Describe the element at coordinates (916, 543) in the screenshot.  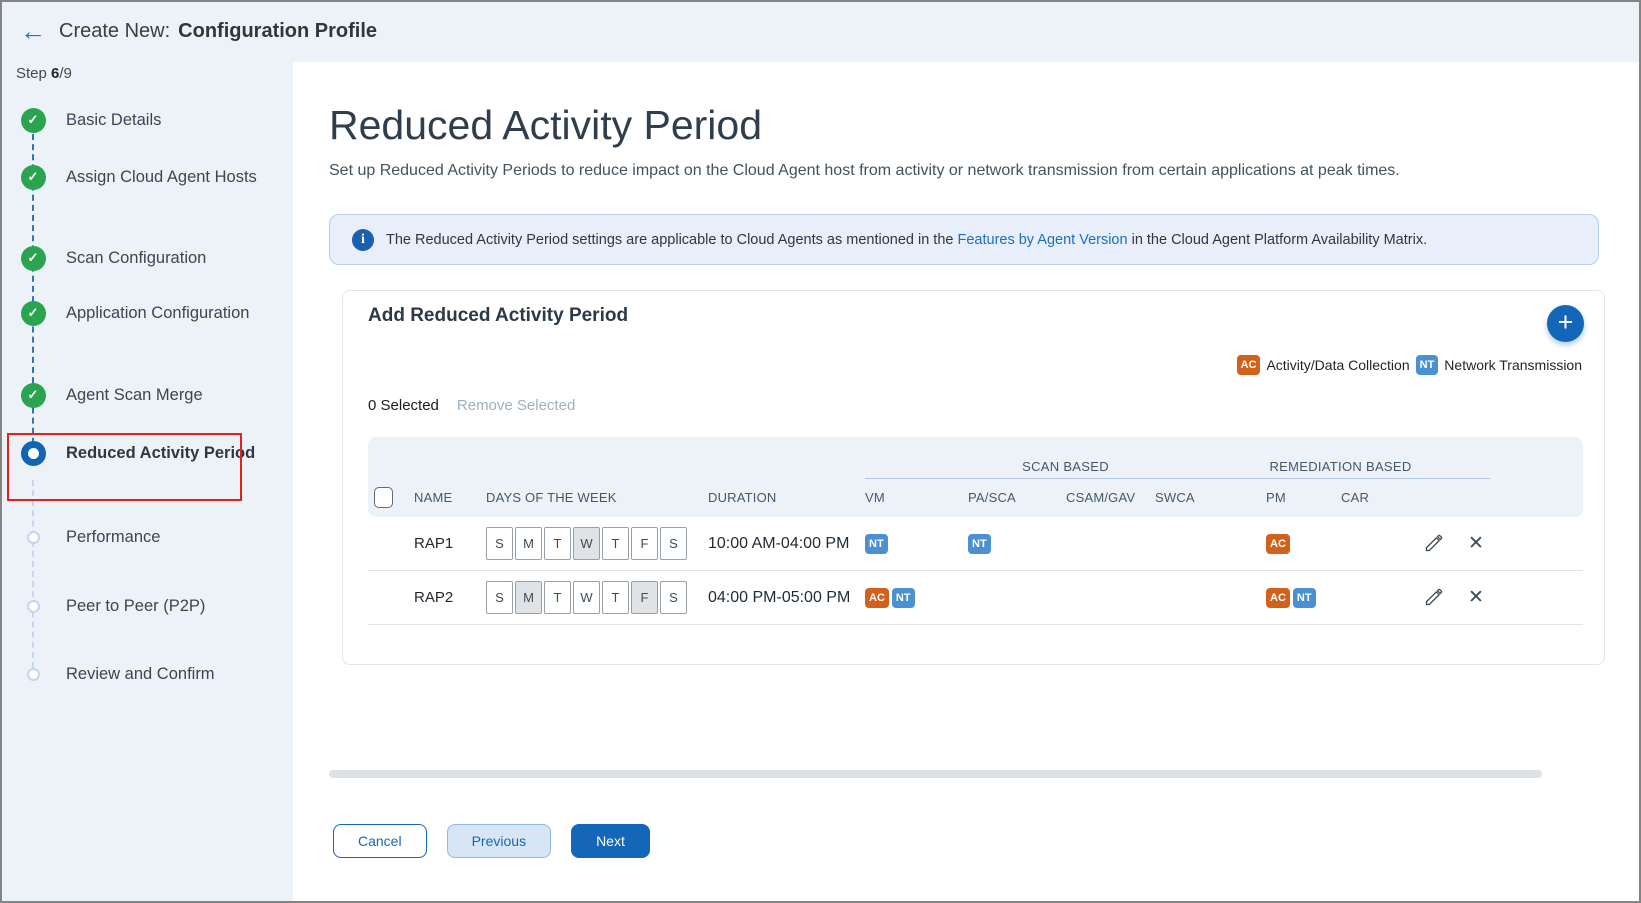
I see `vm-badges: NT` at that location.